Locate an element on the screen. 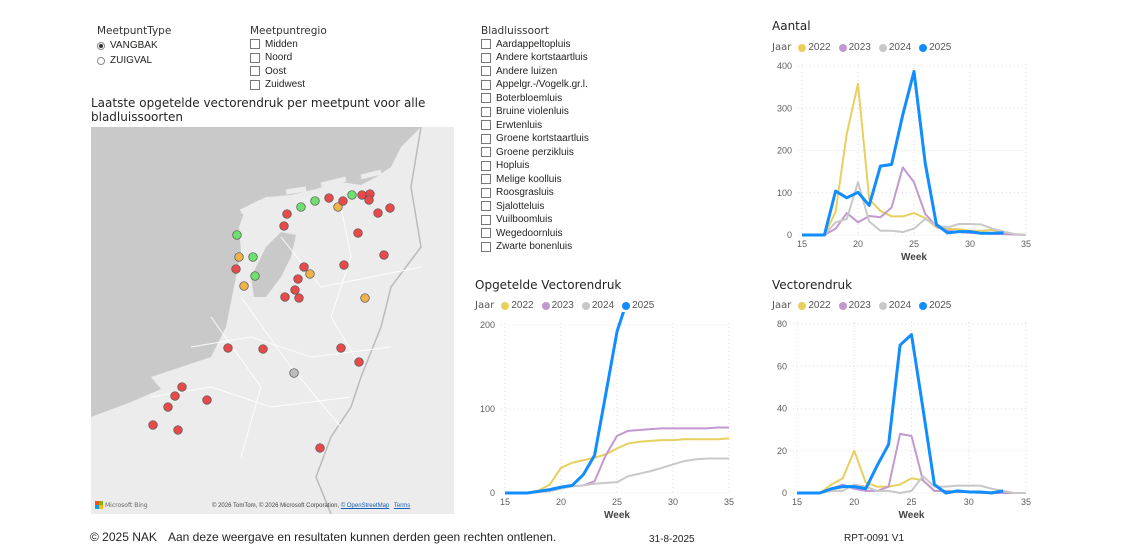 The width and height of the screenshot is (1132, 556). checkbox-vuilboomluis: Vuilboomluis is located at coordinates (535, 219).